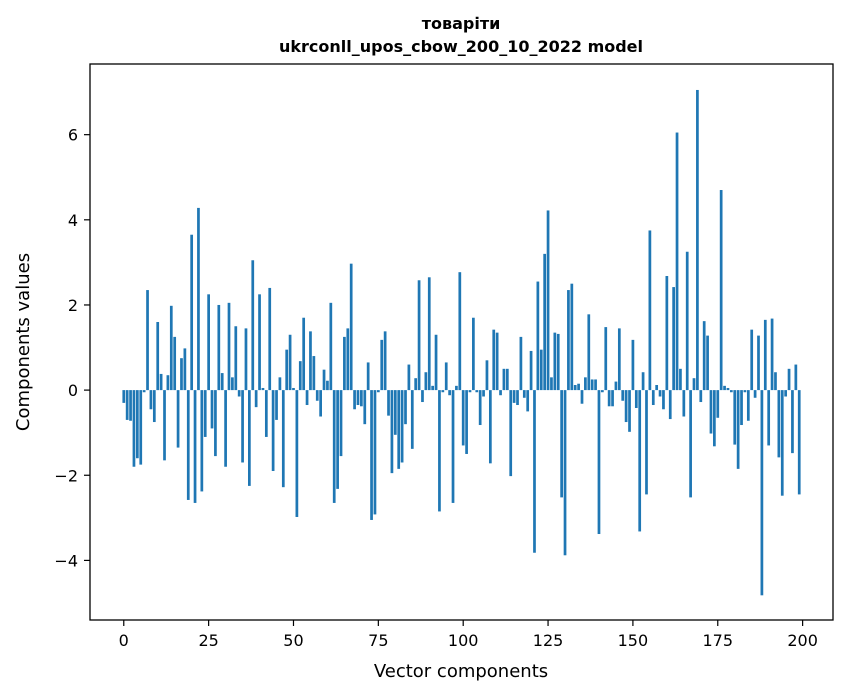  Describe the element at coordinates (66, 560) in the screenshot. I see `y-tick-label: −4` at that location.